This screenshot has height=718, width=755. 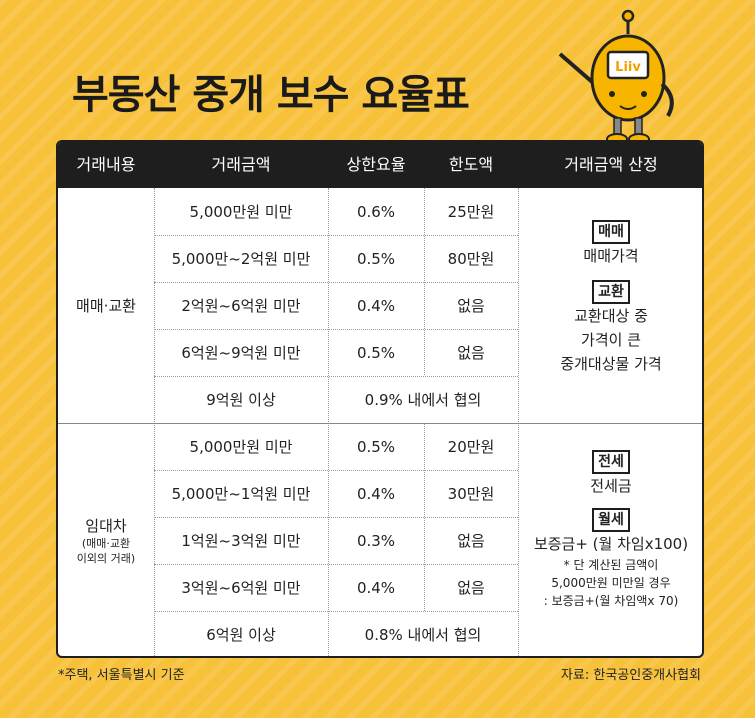 What do you see at coordinates (106, 525) in the screenshot?
I see `section-label-lease-title: 임대차` at bounding box center [106, 525].